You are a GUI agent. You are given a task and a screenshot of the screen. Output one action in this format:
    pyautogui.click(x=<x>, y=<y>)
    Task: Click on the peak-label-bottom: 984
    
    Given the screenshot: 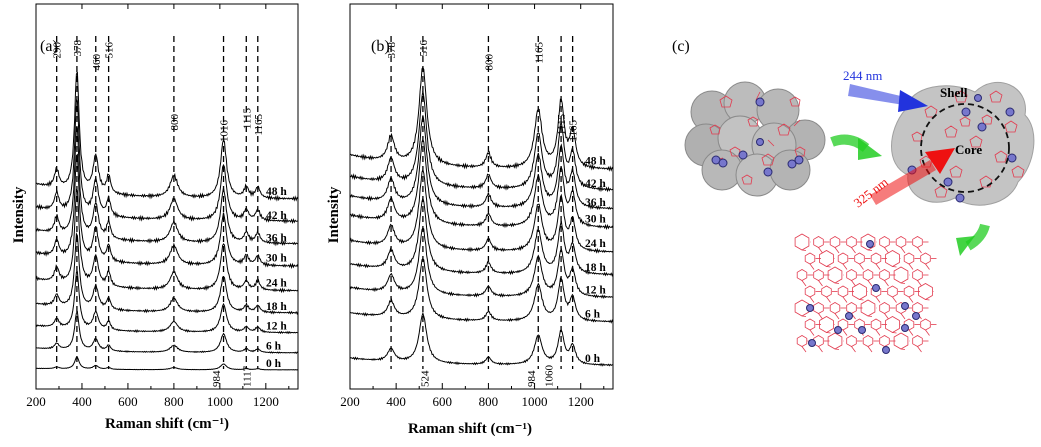 What is the action you would take?
    pyautogui.click(x=532, y=378)
    